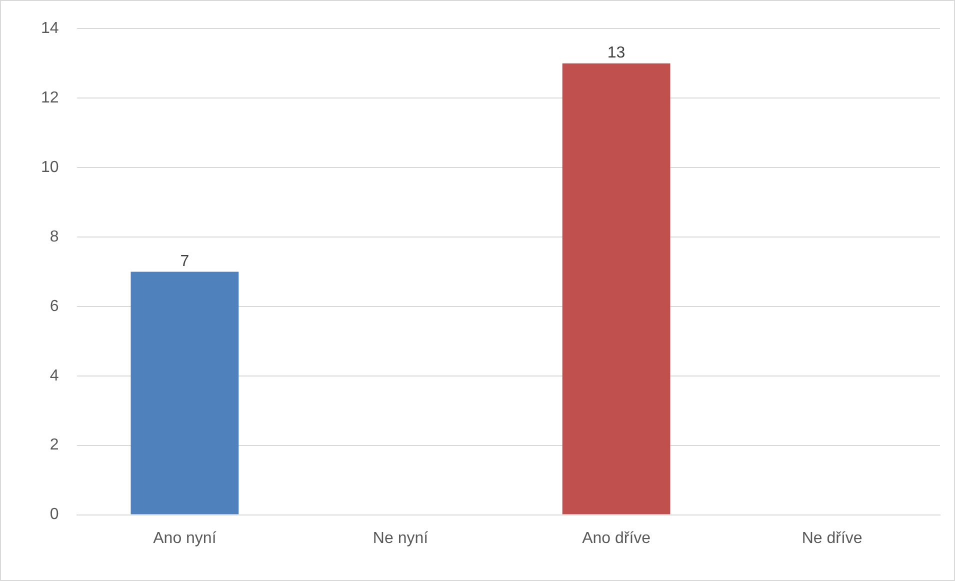  Describe the element at coordinates (400, 538) in the screenshot. I see `x-tick-label: Ne nyní` at that location.